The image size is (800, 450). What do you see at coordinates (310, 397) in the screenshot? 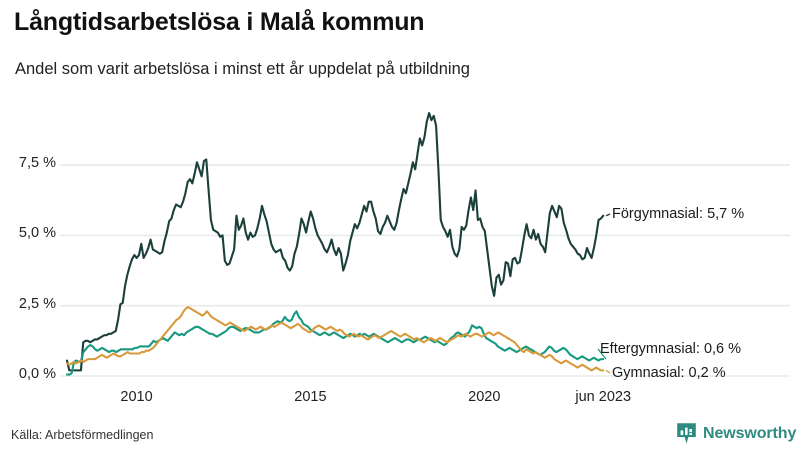
I see `x-tick-label: 2015` at bounding box center [310, 397].